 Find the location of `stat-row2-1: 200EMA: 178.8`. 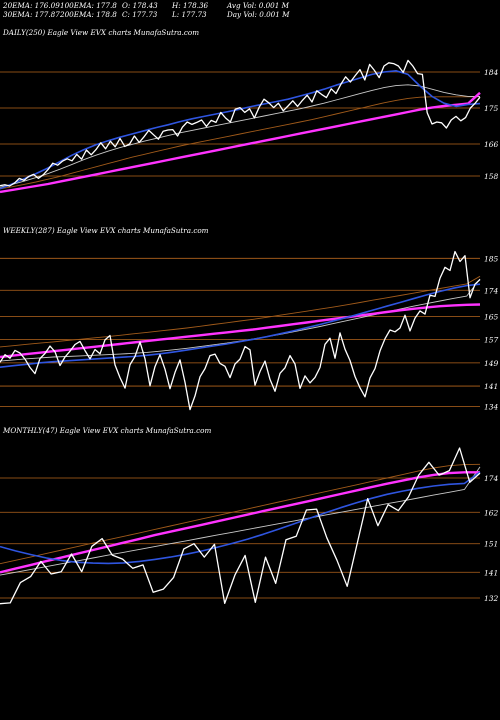

stat-row2-1: 200EMA: 178.8 is located at coordinates (88, 14).